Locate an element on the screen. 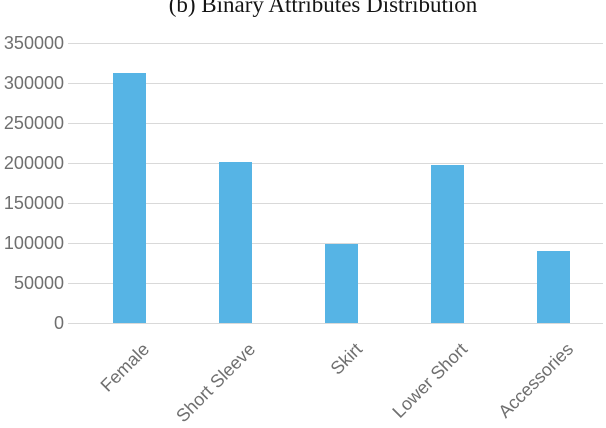  y-tick-label: 300000 is located at coordinates (33, 83).